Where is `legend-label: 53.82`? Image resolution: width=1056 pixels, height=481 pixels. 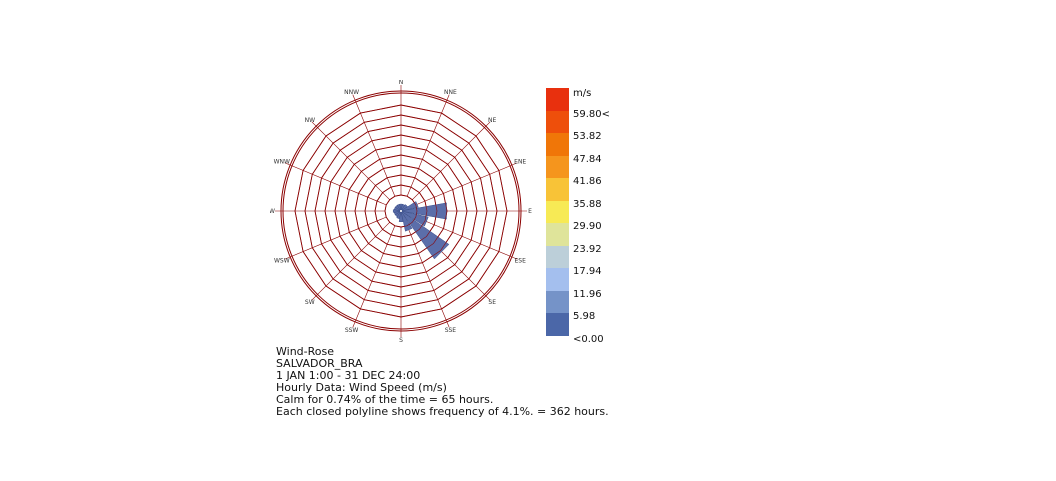 legend-label: 53.82 is located at coordinates (587, 136).